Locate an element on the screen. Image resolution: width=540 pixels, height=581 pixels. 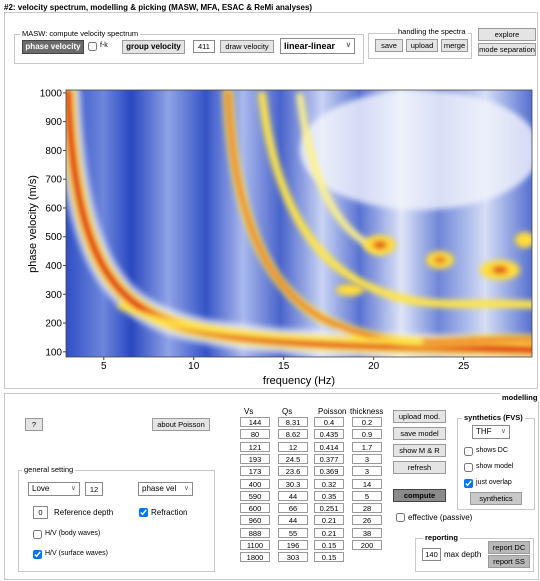
model-cell: 0.32 is located at coordinates (329, 483).